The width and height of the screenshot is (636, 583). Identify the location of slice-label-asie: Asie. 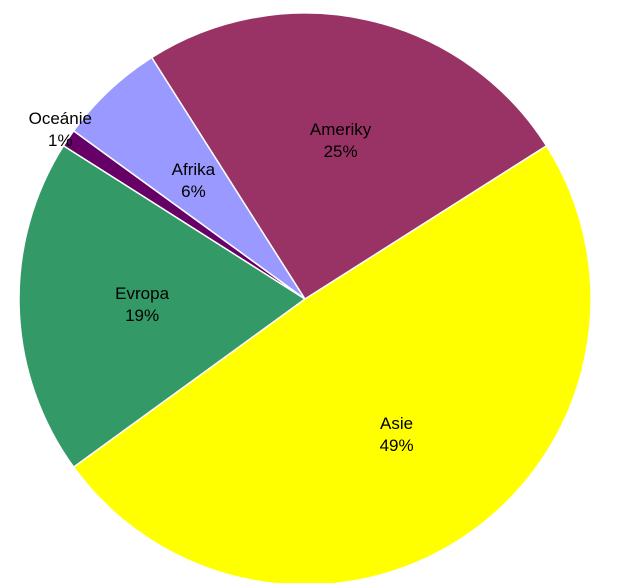
(396, 423).